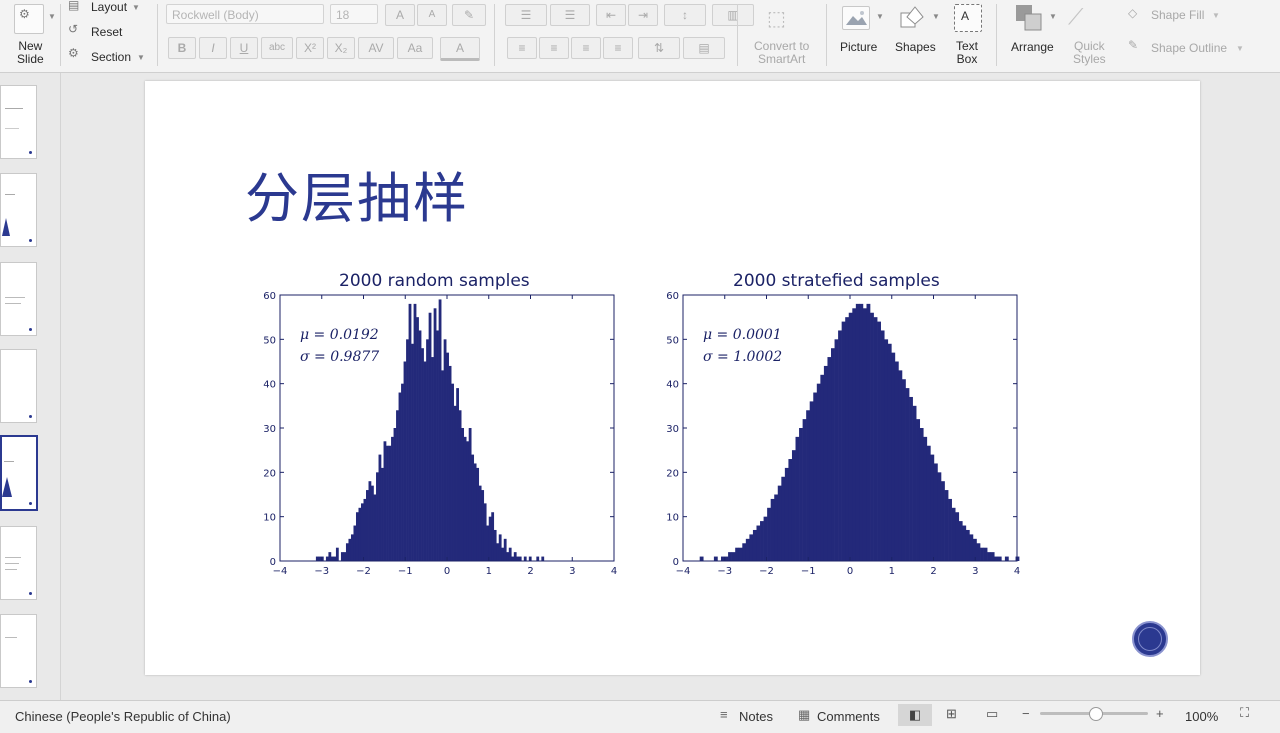 This screenshot has height=733, width=1280. What do you see at coordinates (245, 14) in the screenshot?
I see `font-name-field: Rockwell (Body)` at bounding box center [245, 14].